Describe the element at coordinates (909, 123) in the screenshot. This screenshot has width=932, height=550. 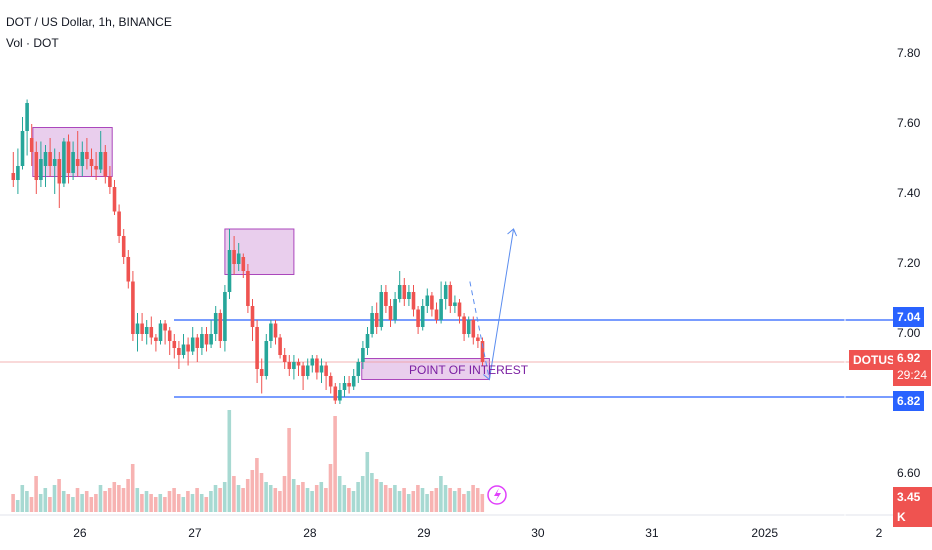
I see `price-tick-label: 7.60` at that location.